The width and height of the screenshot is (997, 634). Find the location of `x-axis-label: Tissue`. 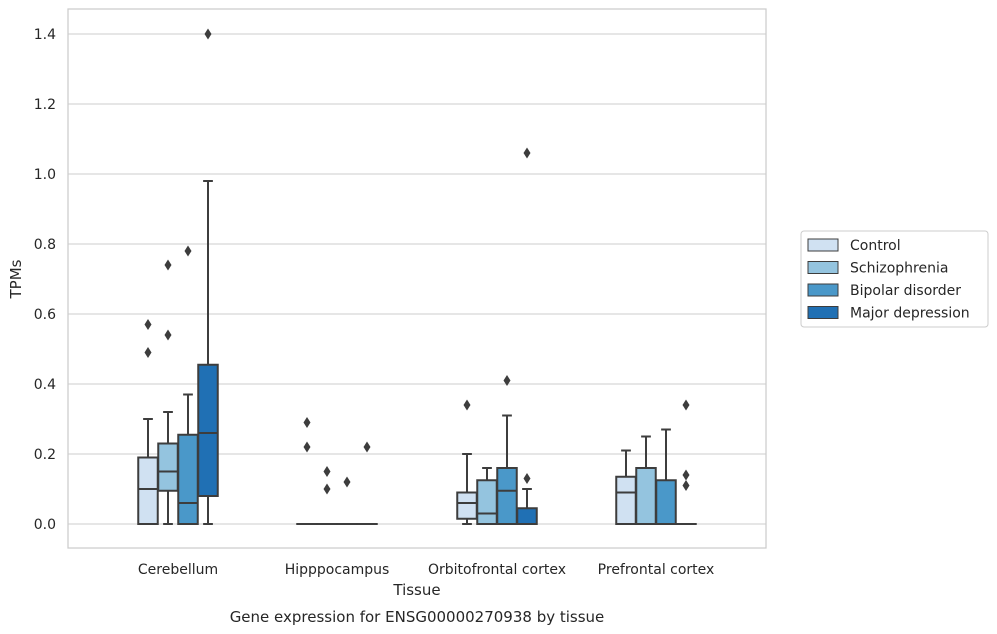

x-axis-label: Tissue is located at coordinates (416, 590).